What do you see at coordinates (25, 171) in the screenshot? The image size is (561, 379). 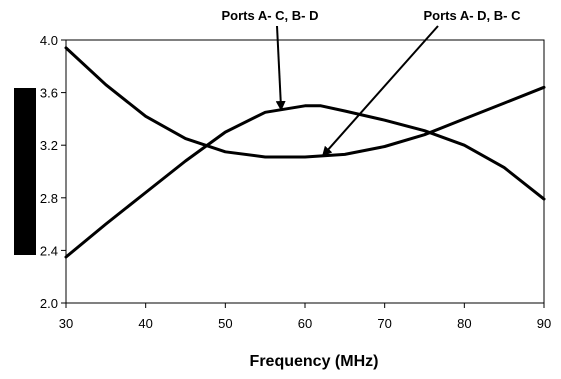 I see `y-axis-label-bar` at bounding box center [25, 171].